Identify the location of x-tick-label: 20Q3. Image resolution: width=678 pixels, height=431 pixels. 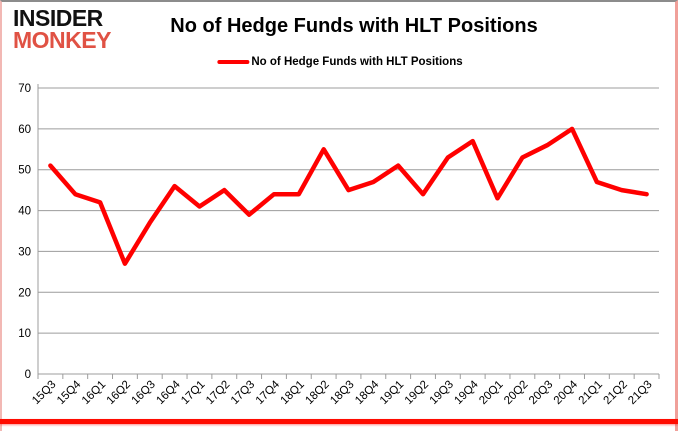
(541, 393).